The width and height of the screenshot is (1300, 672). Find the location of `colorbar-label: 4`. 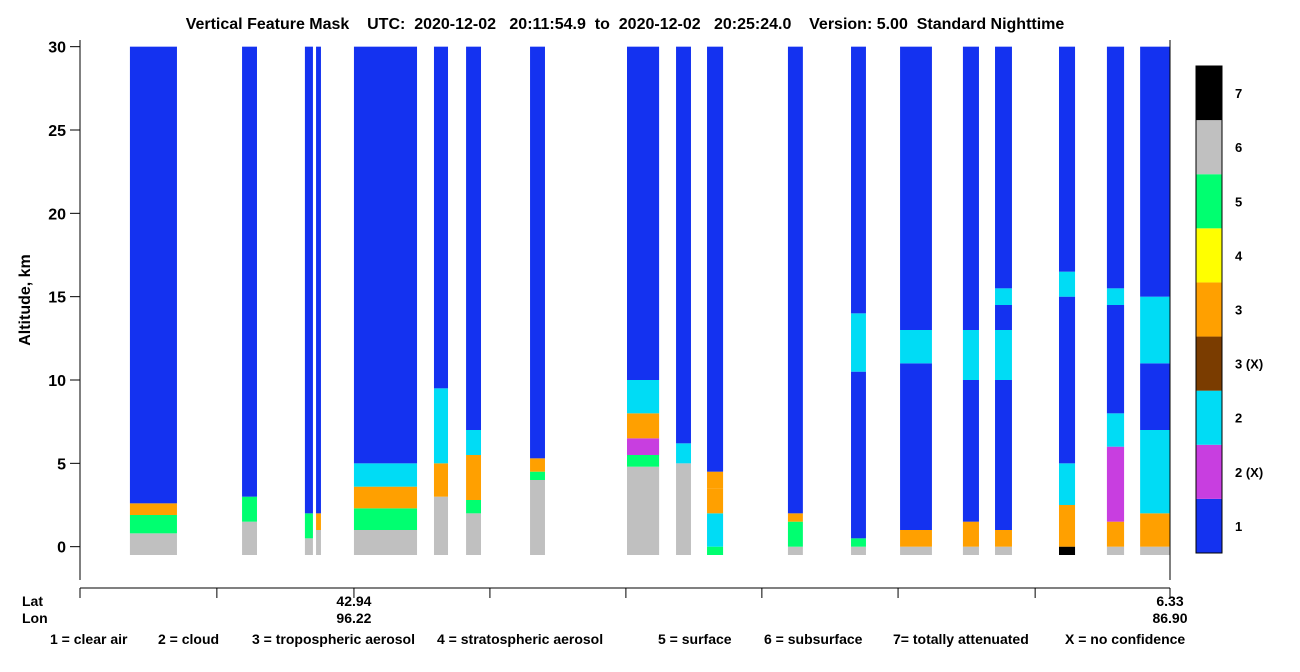

colorbar-label: 4 is located at coordinates (1239, 255).